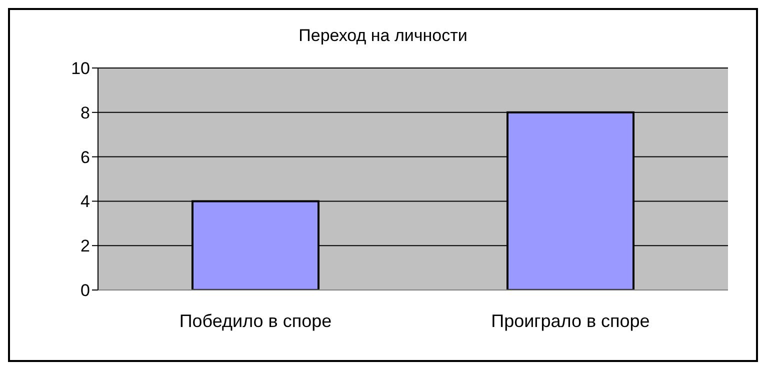  Describe the element at coordinates (255, 320) in the screenshot. I see `x-tick-label: Победило в споре` at that location.